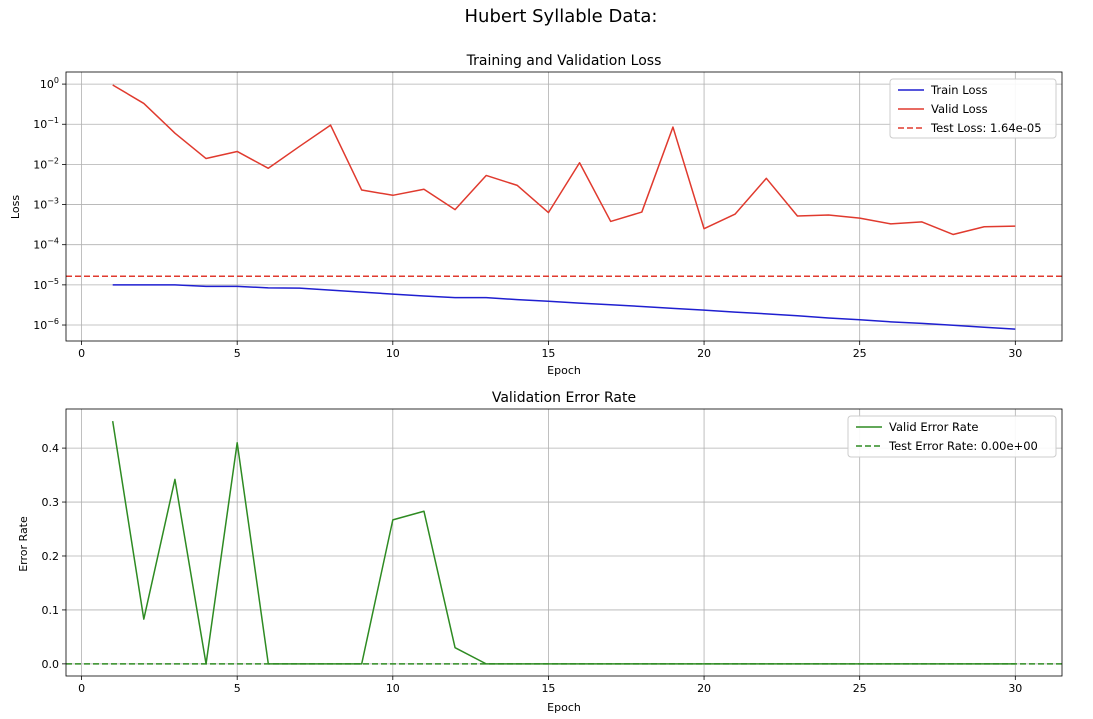 The image size is (1093, 719). What do you see at coordinates (237, 688) in the screenshot?
I see `error-rate-chart-xtick-label: 5` at bounding box center [237, 688].